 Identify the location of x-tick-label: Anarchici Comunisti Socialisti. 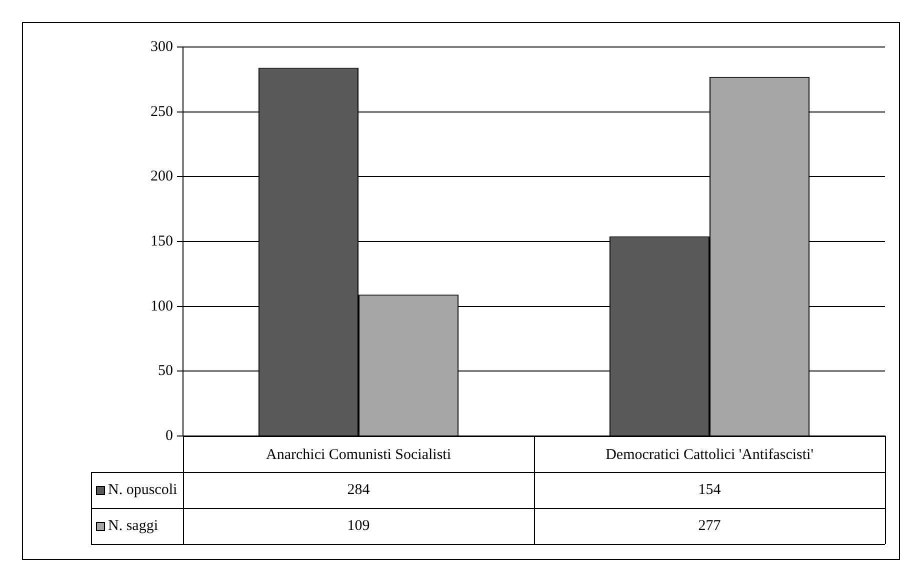
(358, 454).